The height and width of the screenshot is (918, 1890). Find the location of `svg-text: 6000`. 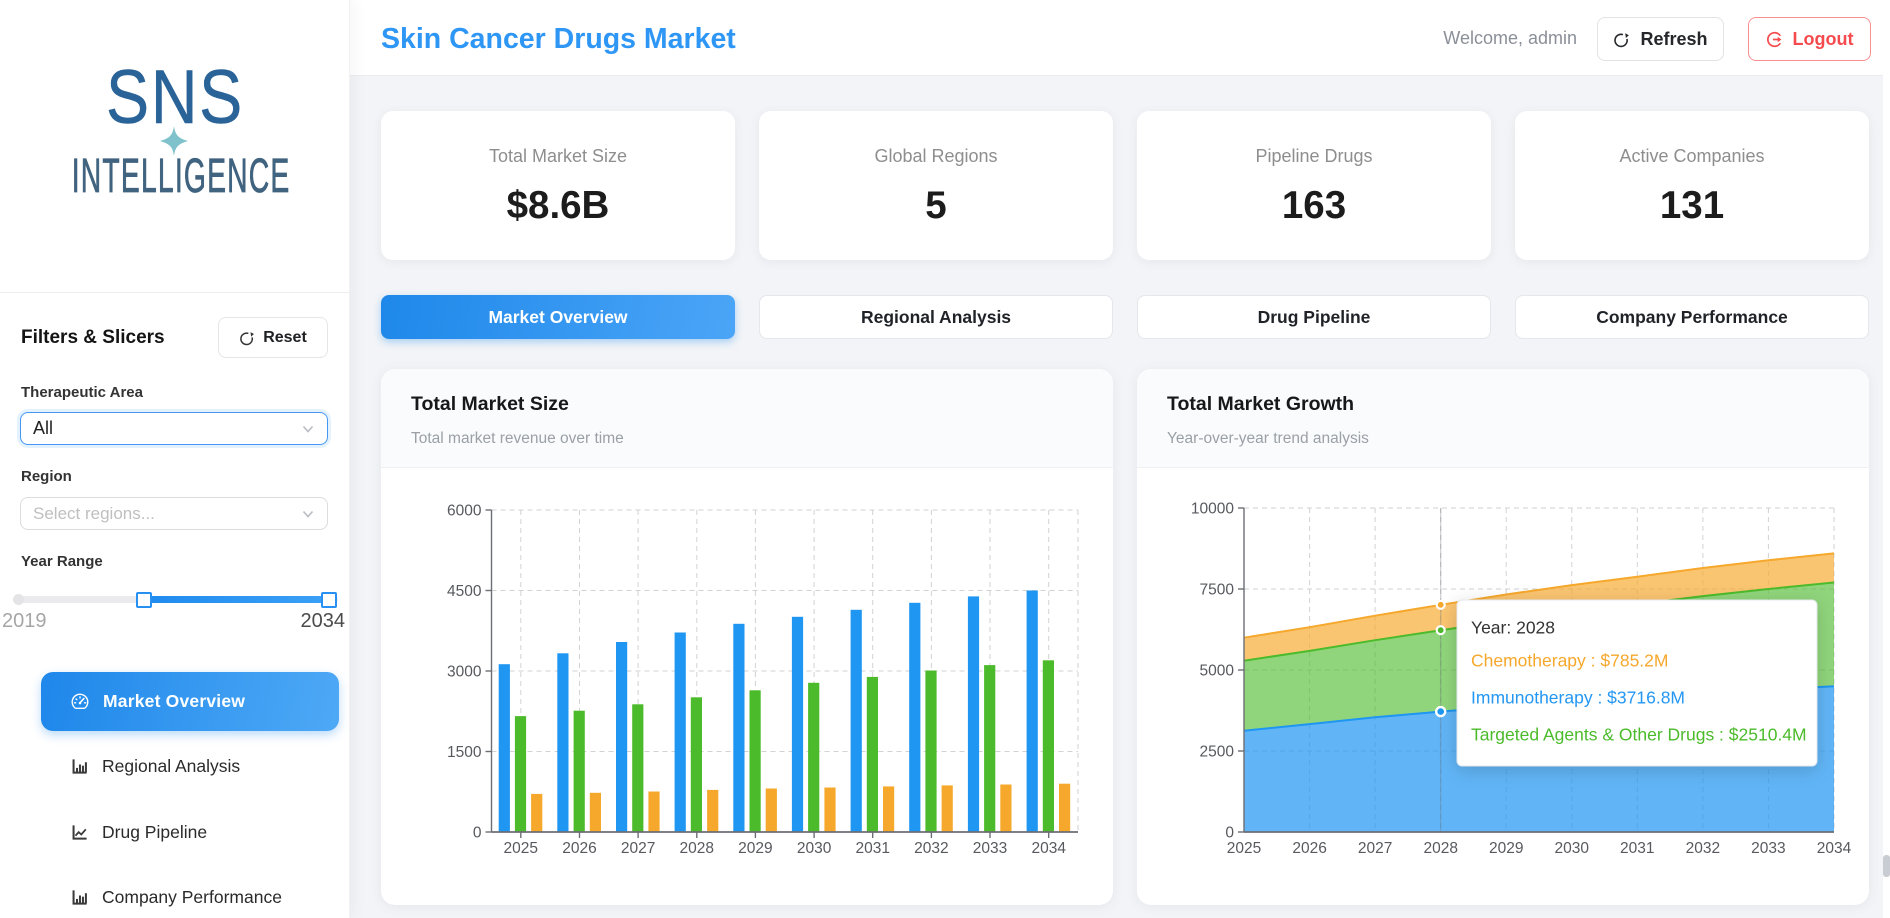

svg-text: 6000 is located at coordinates (464, 511).